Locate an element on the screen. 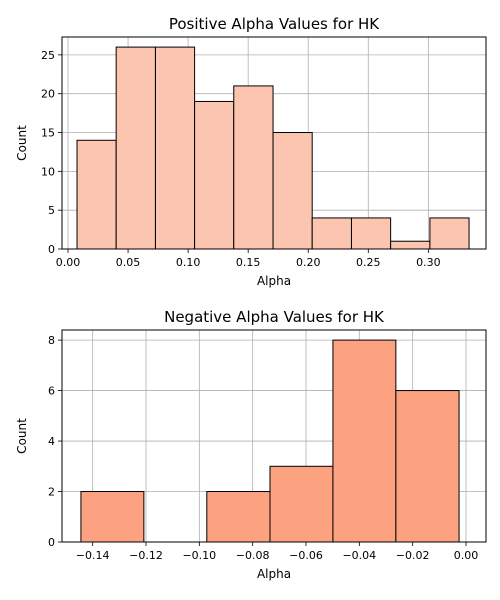 The width and height of the screenshot is (500, 600). y-tick-label: 2 is located at coordinates (51, 492).